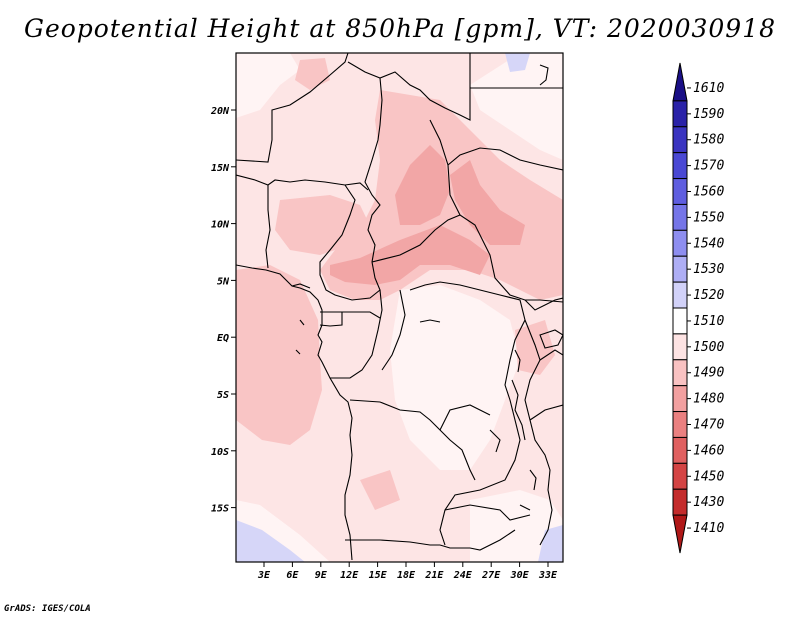 Image resolution: width=800 pixels, height=618 pixels. Describe the element at coordinates (708, 373) in the screenshot. I see `colorbar-label: 1490` at that location.